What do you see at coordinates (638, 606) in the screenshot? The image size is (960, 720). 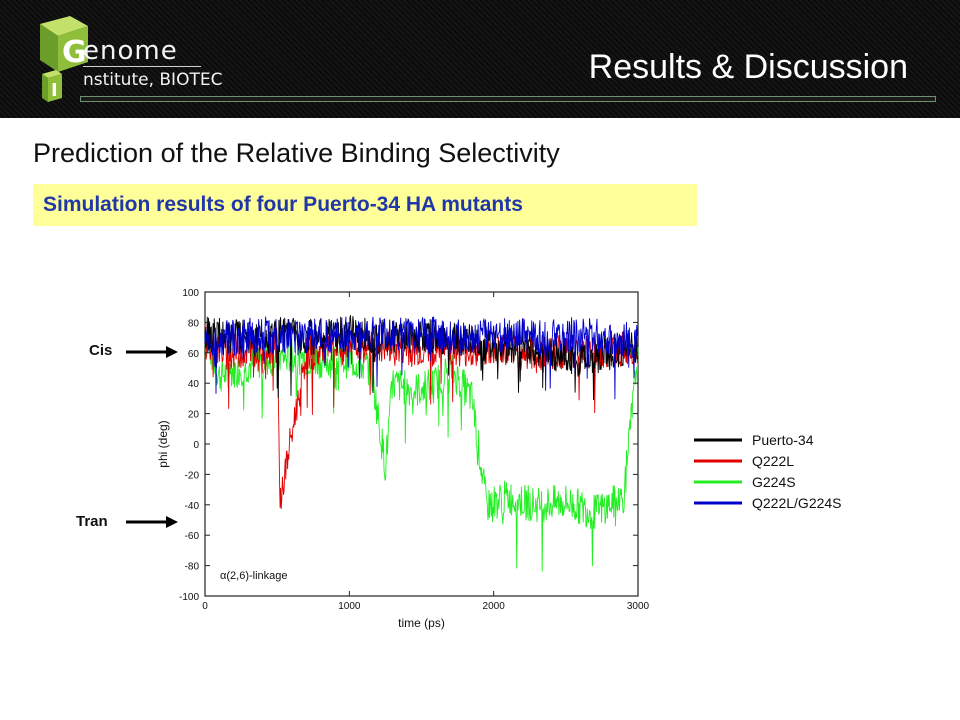 I see `x-tick-label: 3000` at bounding box center [638, 606].